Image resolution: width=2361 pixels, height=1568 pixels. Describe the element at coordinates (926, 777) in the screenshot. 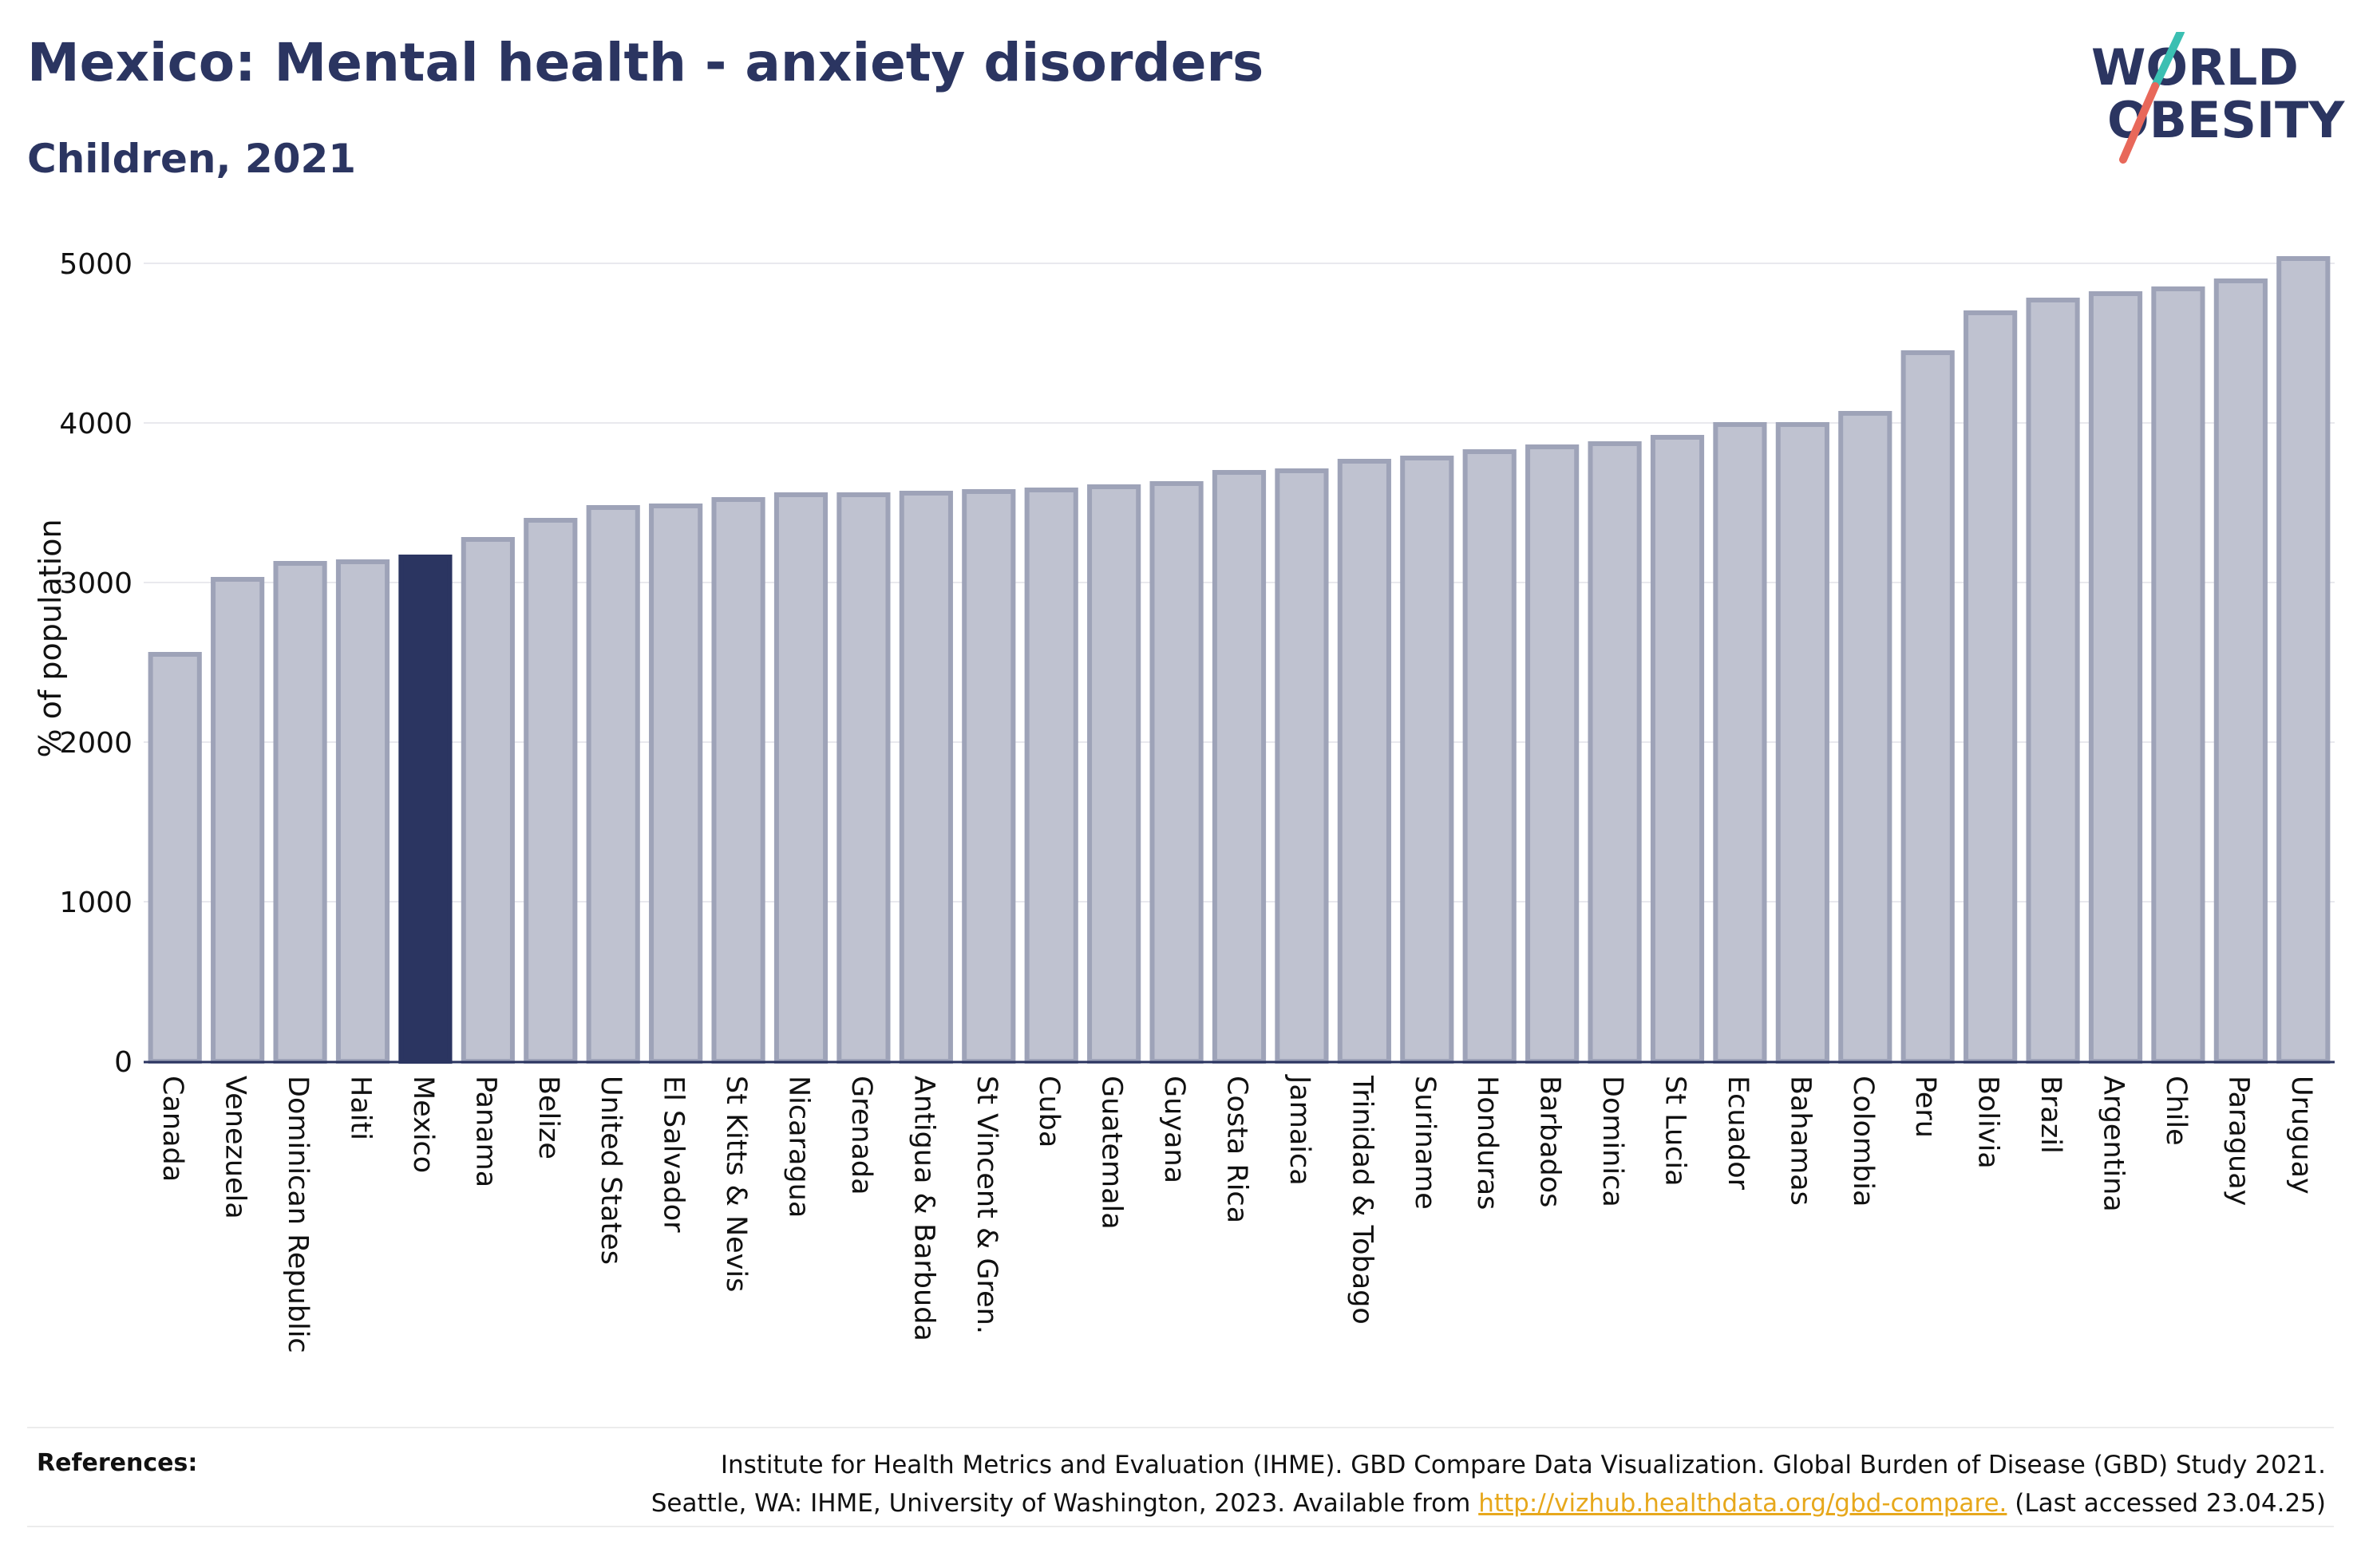

I see `bar-antigua-barbuda` at that location.